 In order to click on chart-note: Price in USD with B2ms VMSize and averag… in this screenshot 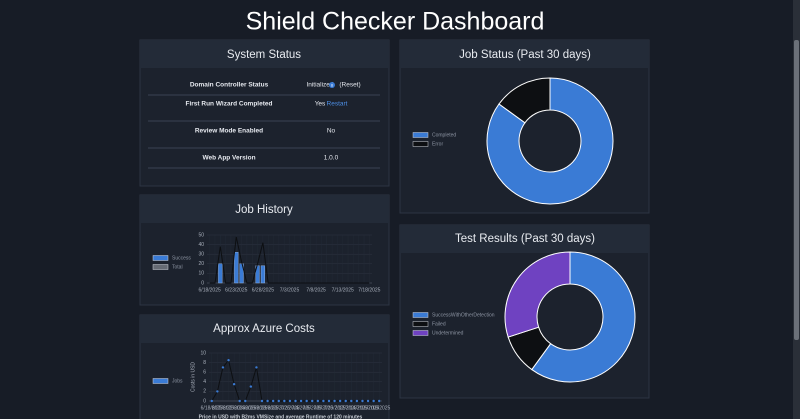, I will do `click(281, 416)`.